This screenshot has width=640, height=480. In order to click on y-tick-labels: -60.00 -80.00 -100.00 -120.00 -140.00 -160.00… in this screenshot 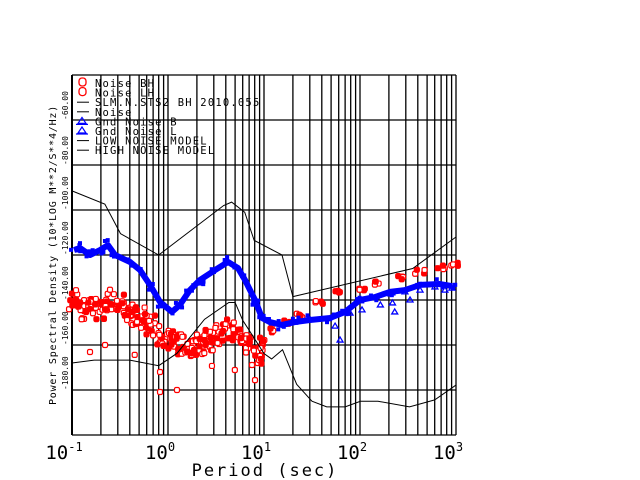, I will do `click(65, 240)`.